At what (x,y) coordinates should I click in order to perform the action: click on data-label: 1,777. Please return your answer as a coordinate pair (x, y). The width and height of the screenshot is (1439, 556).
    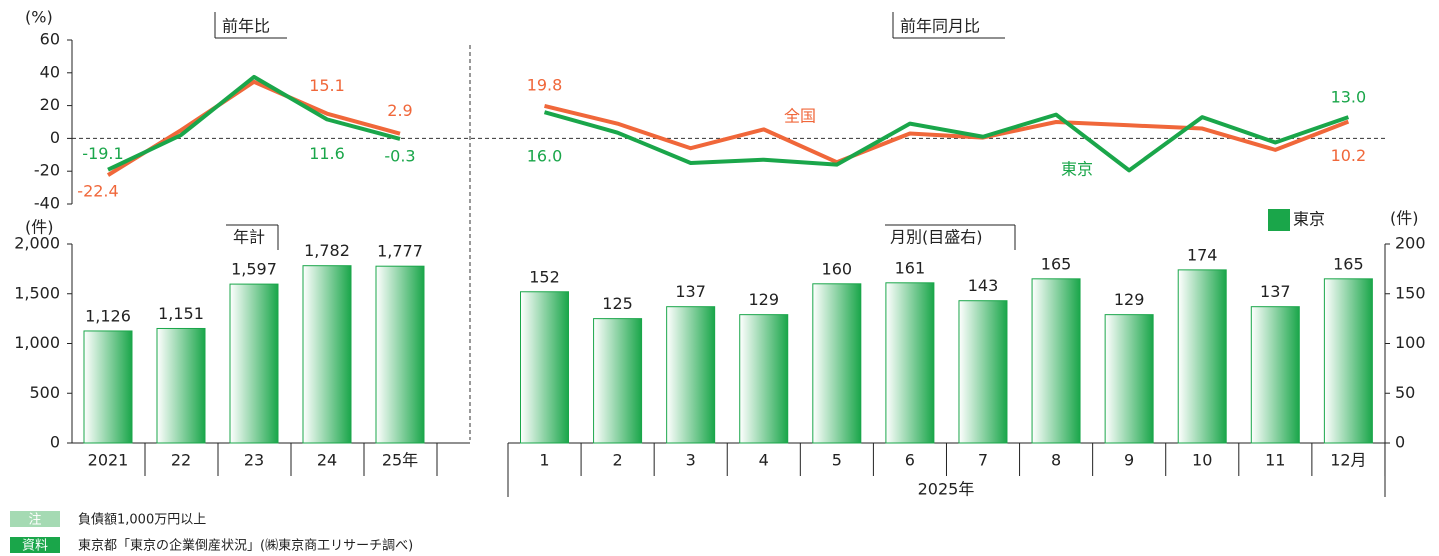
    Looking at the image, I should click on (400, 251).